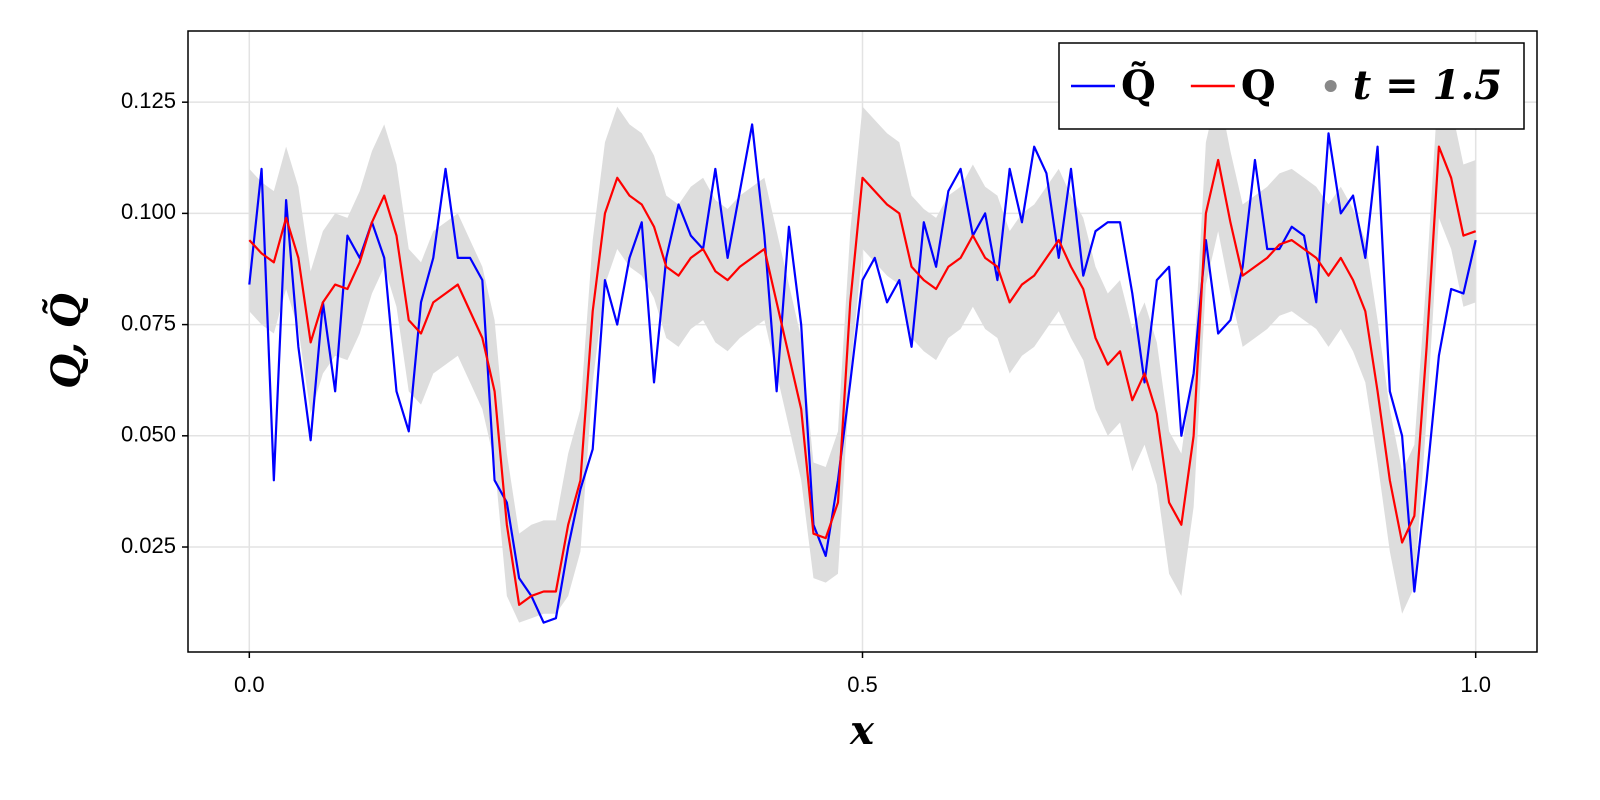 This screenshot has height=800, width=1600. What do you see at coordinates (1330, 86) in the screenshot?
I see `legend-marker` at bounding box center [1330, 86].